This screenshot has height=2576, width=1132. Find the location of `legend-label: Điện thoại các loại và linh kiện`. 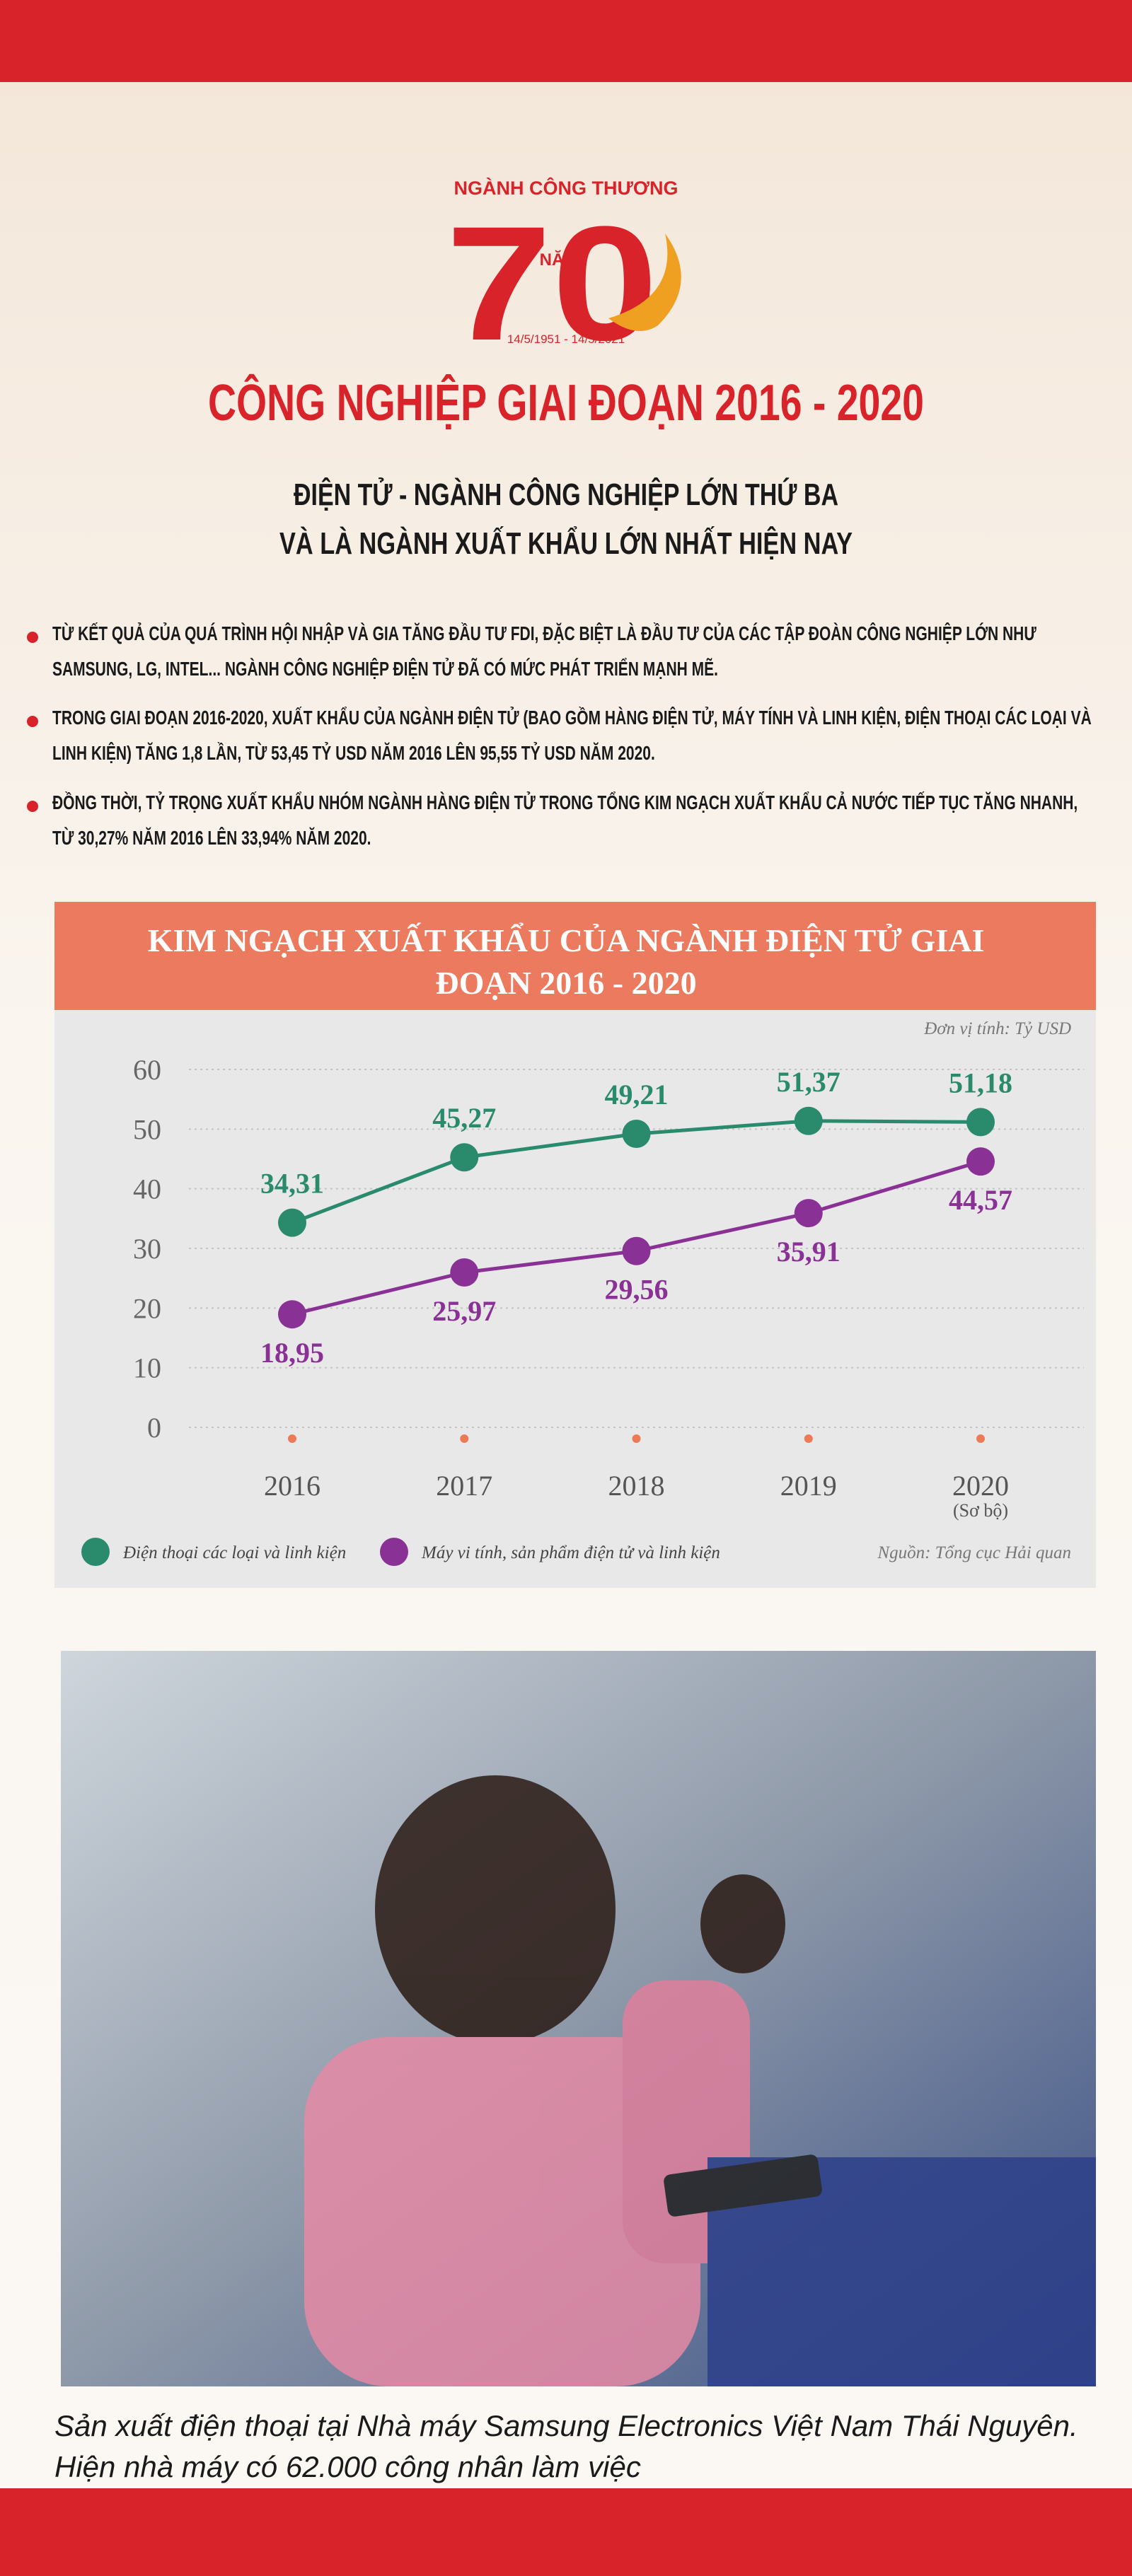

legend-label: Điện thoại các loại và linh kiện is located at coordinates (234, 1552).